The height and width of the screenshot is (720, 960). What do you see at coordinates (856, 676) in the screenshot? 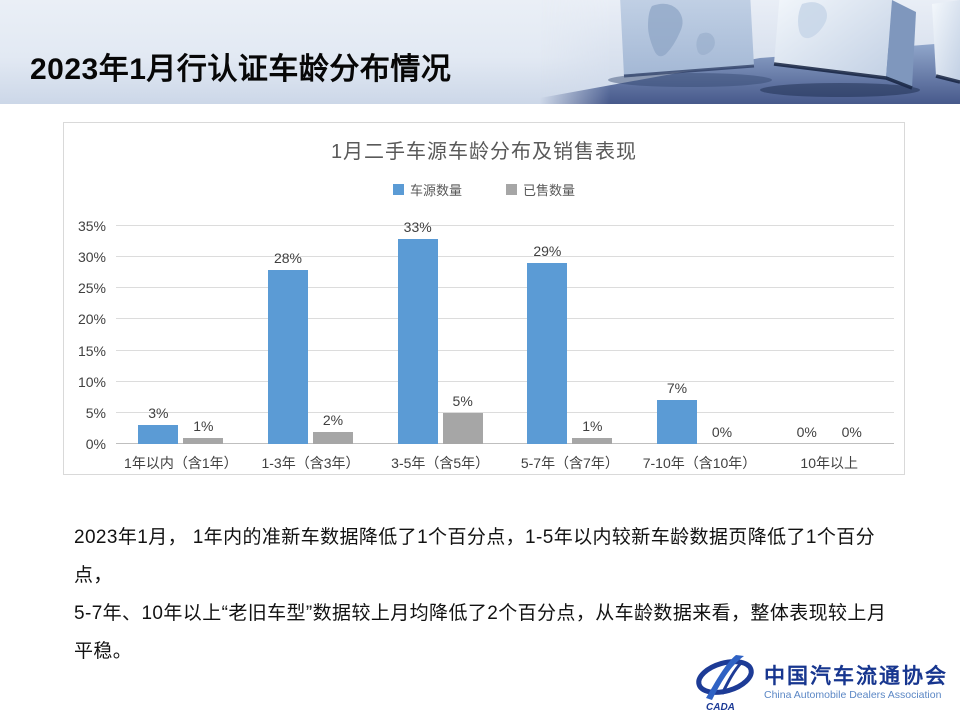
I see `logo-chinese-name: 中国汽车流通协会` at bounding box center [856, 676].